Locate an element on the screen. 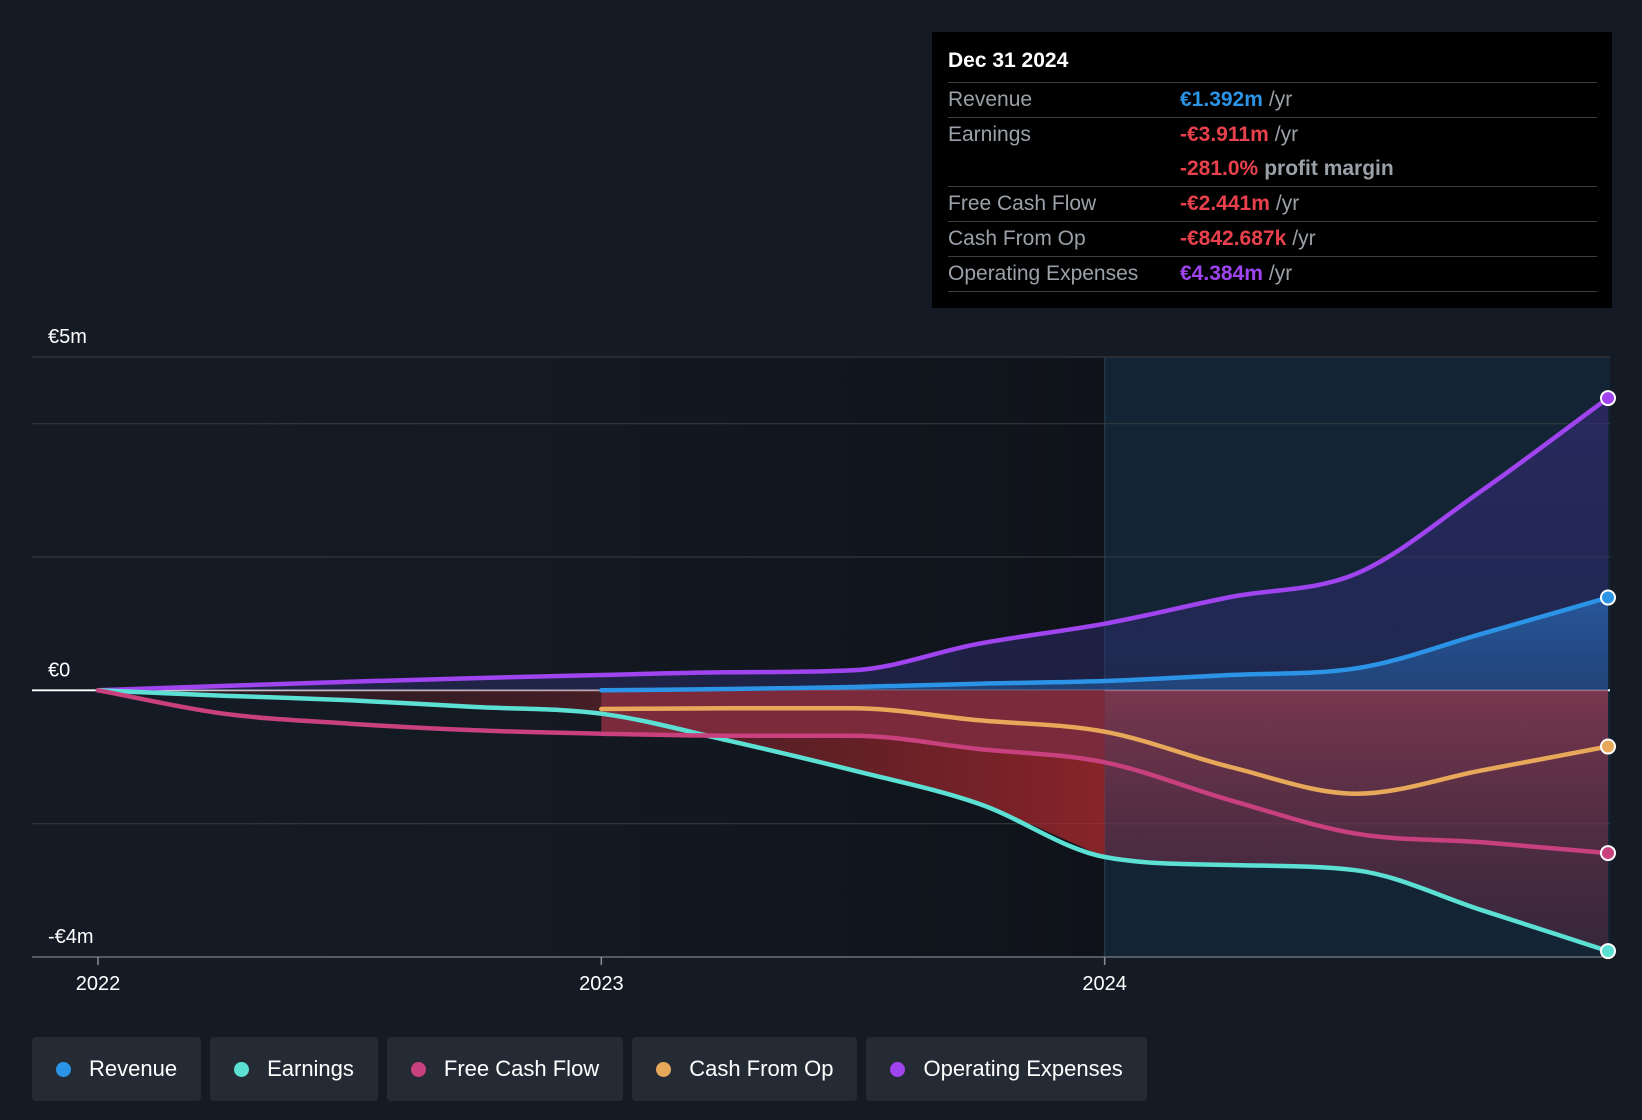 The image size is (1642, 1120). legend-item-cash-from-op: Cash From Op is located at coordinates (745, 1069).